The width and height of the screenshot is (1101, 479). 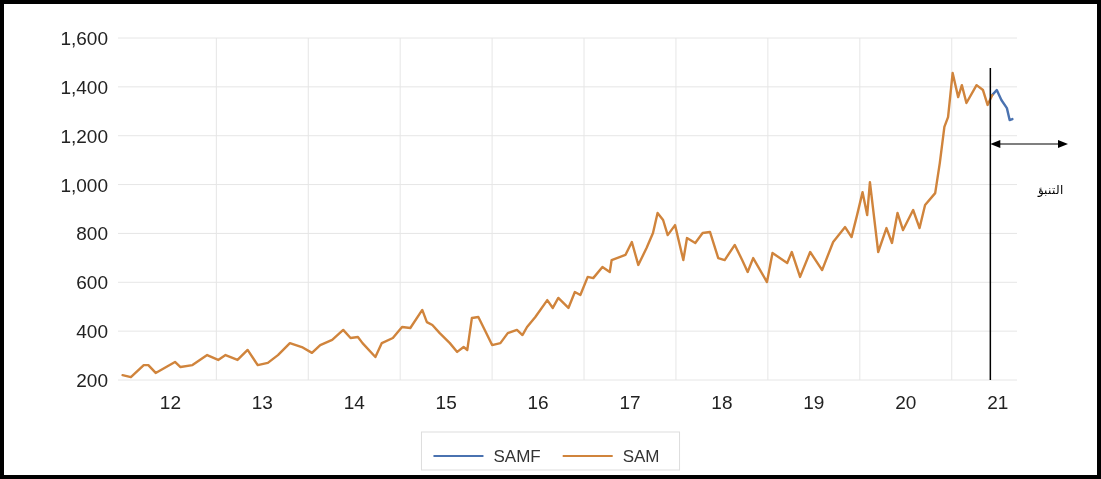 I want to click on text: التنبؤ, so click(x=1049, y=190).